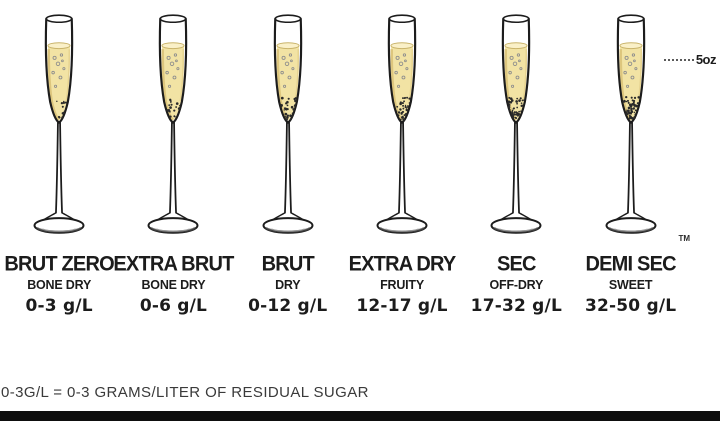 Image resolution: width=720 pixels, height=421 pixels. I want to click on sugar-range: 17-32 g/L, so click(516, 306).